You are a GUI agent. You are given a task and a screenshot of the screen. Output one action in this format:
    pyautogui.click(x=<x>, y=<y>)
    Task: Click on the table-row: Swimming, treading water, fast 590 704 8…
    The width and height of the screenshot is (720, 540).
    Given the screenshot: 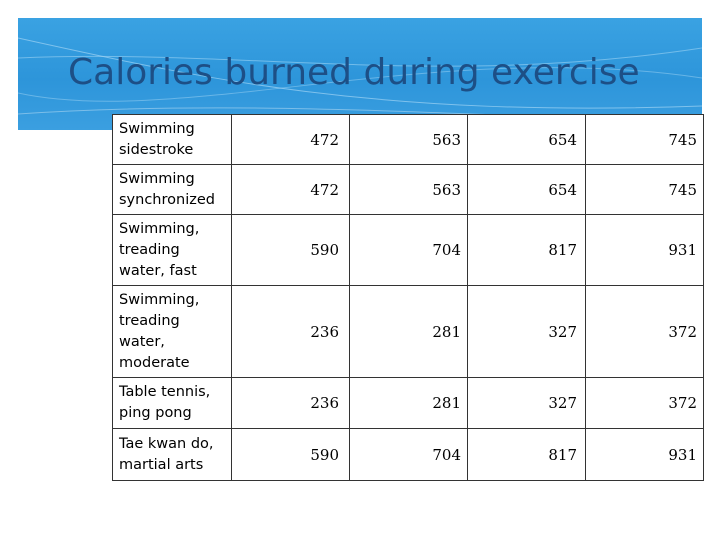 What is the action you would take?
    pyautogui.click(x=408, y=250)
    